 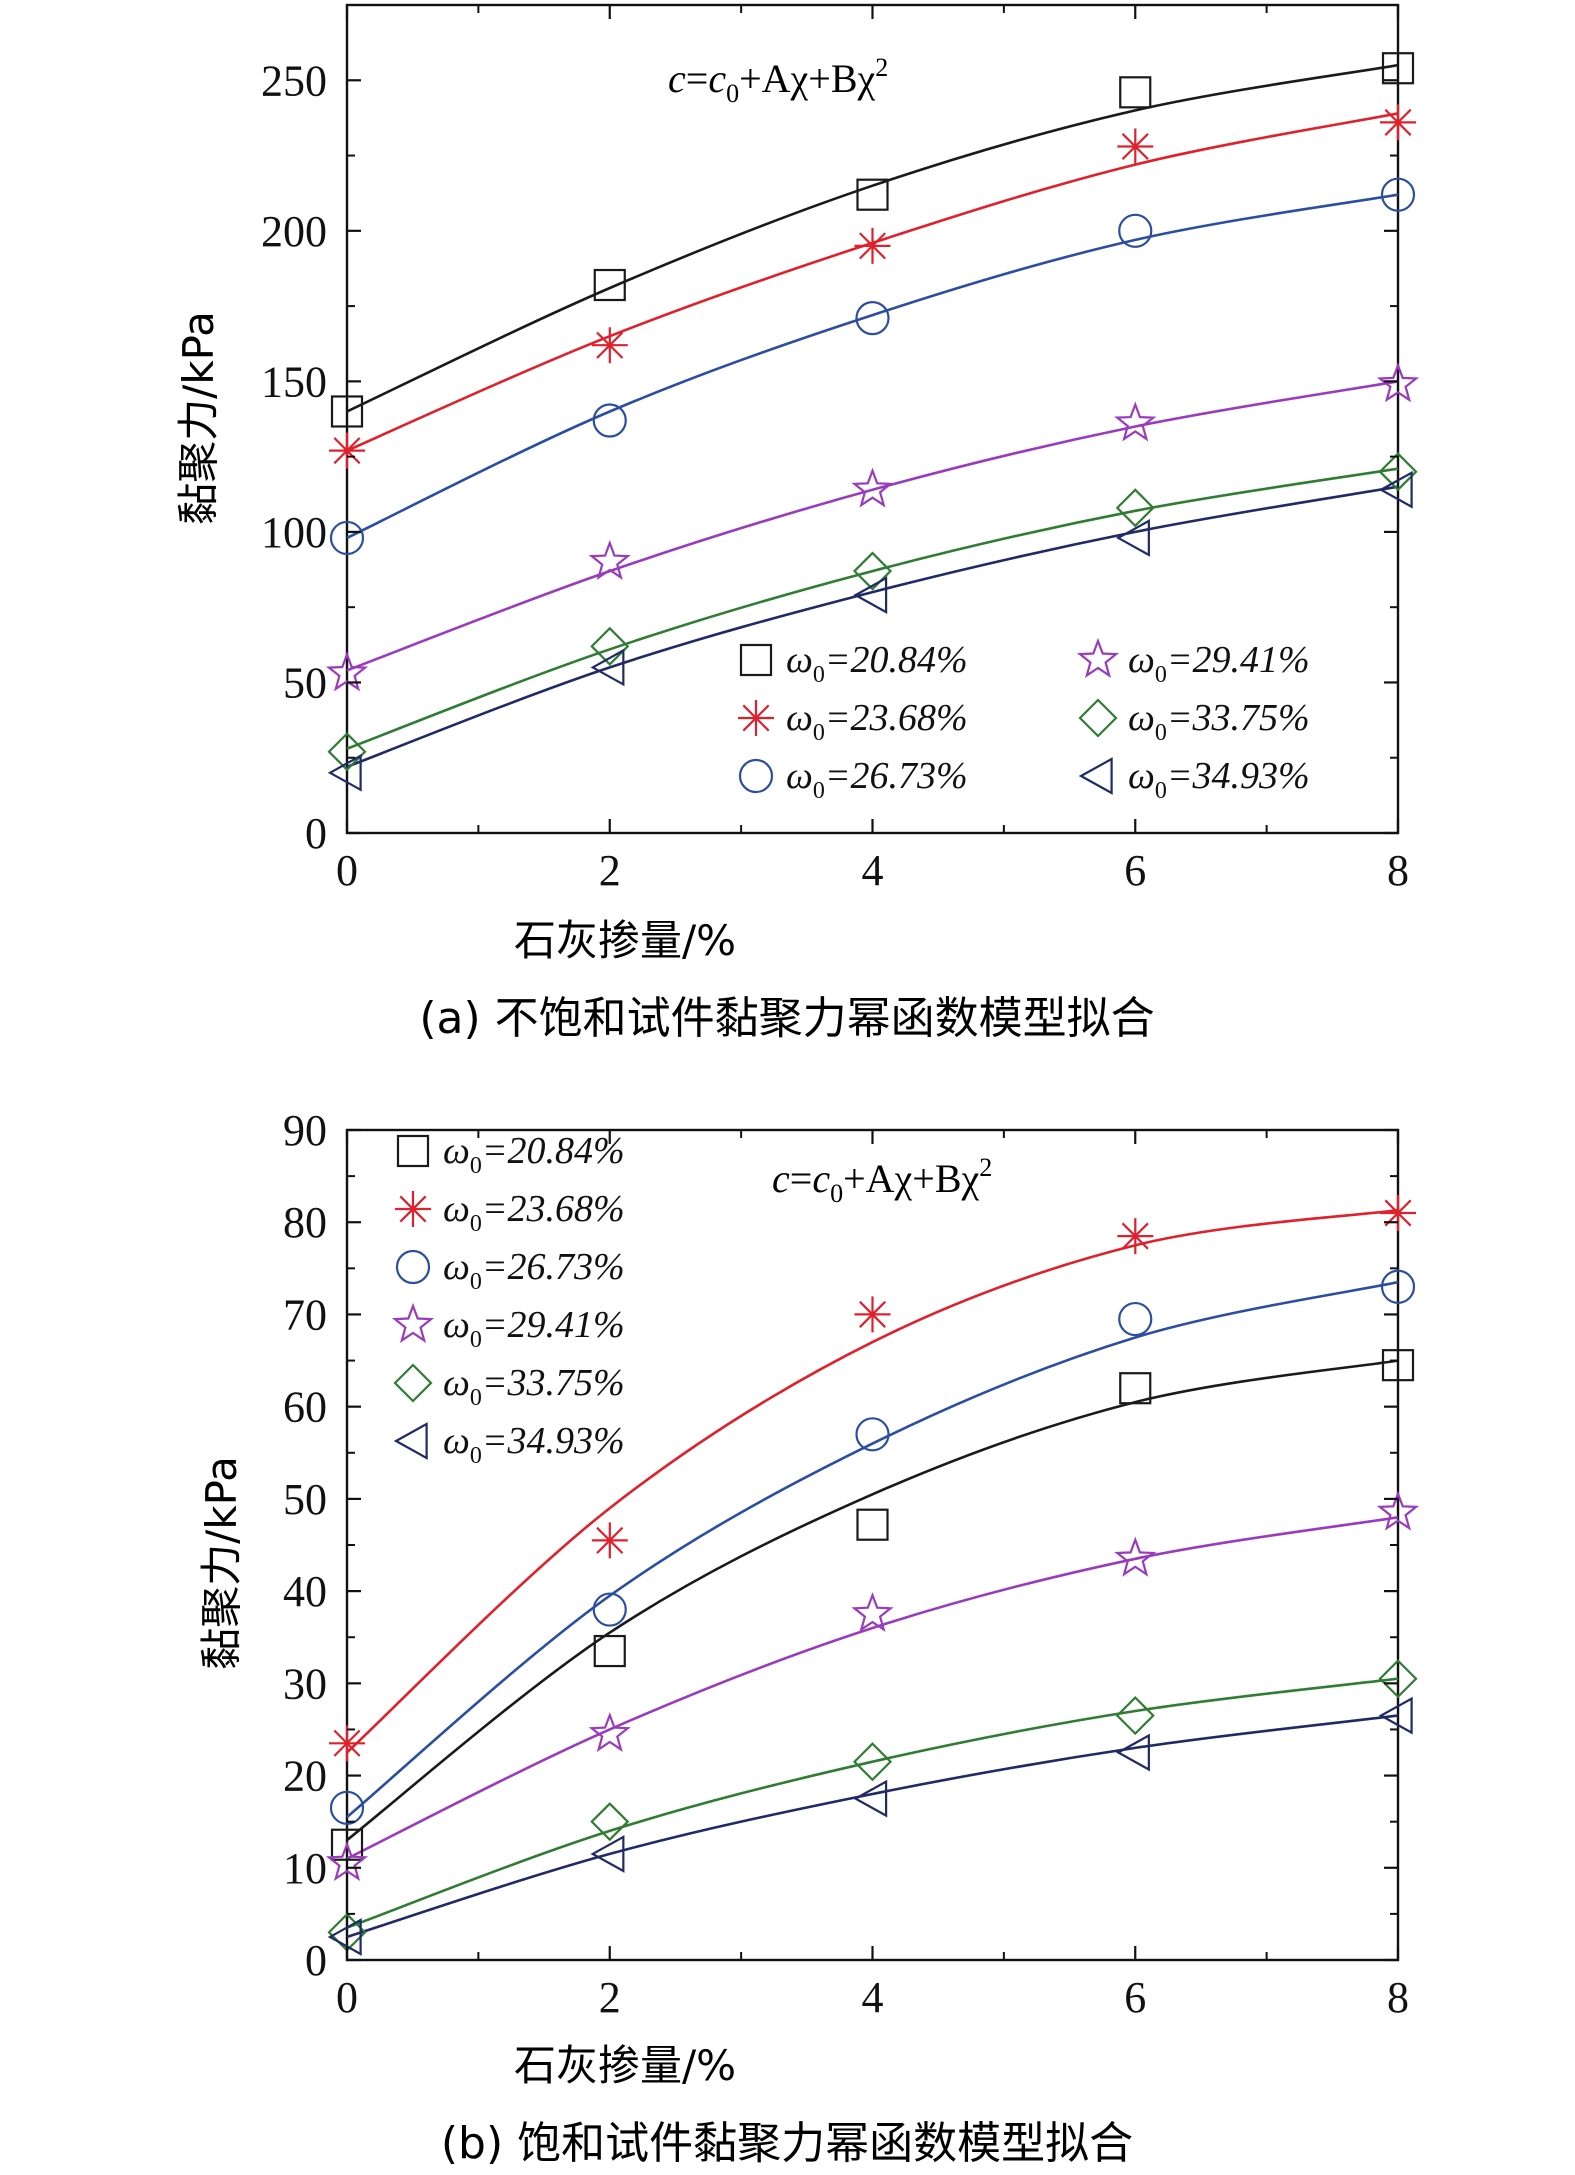 What do you see at coordinates (305, 1868) in the screenshot?
I see `y-tick-label: 10` at bounding box center [305, 1868].